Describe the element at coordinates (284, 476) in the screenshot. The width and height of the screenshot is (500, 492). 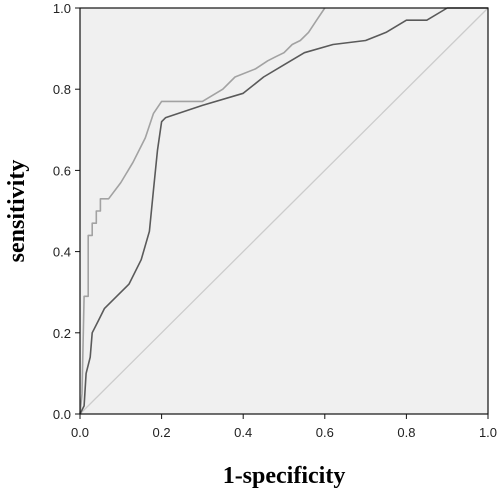
I see `x-axis-title: 1-specificity` at that location.